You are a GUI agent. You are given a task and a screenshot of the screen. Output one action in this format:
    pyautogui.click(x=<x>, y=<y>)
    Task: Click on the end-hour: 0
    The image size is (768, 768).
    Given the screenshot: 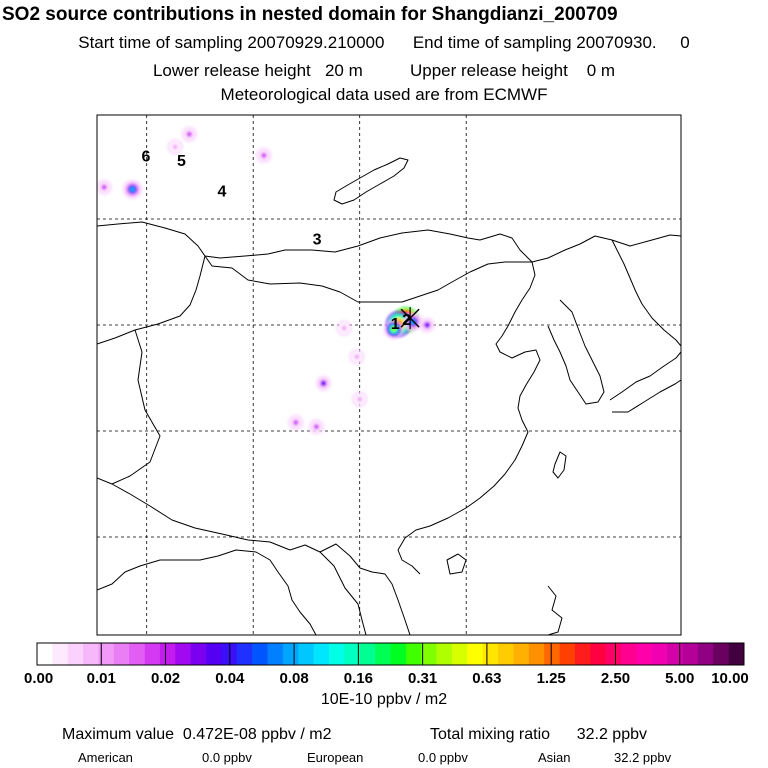 What is the action you would take?
    pyautogui.click(x=685, y=42)
    